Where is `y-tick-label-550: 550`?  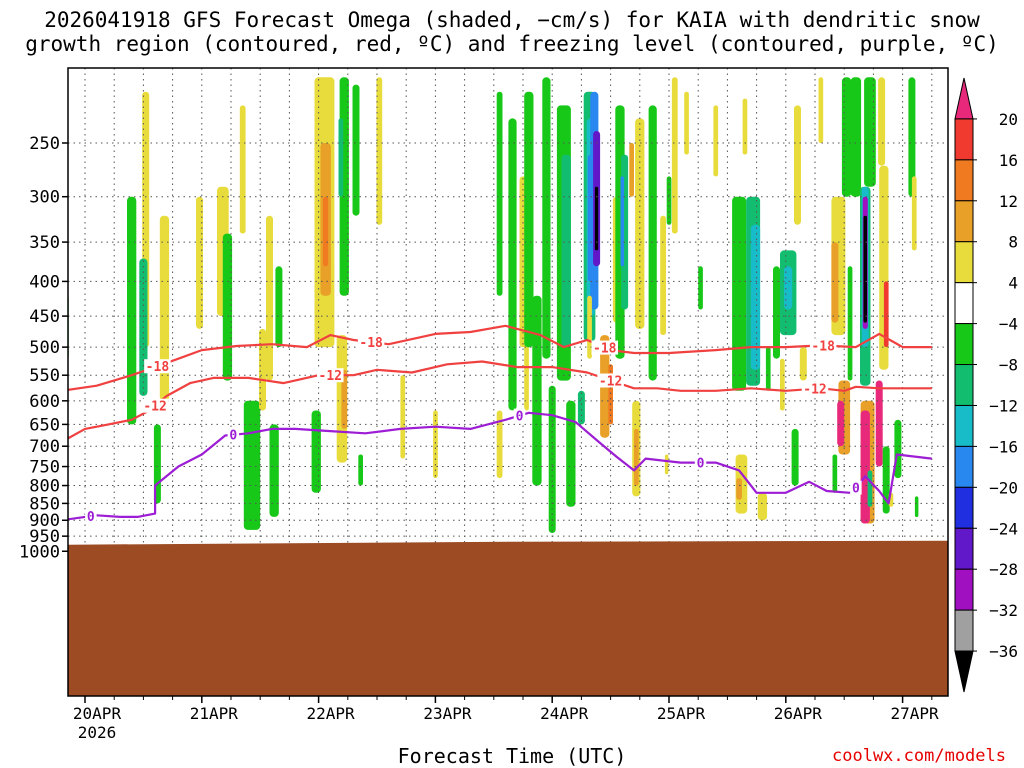
y-tick-label-550: 550 is located at coordinates (44, 376).